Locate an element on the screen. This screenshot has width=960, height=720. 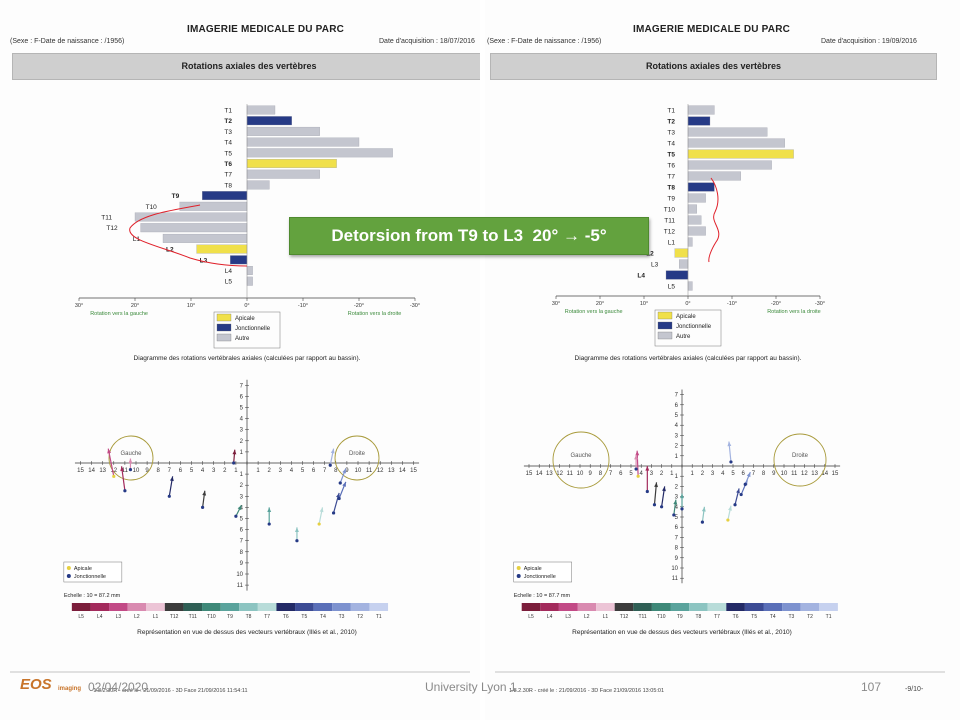
colorbar-label: T10 is located at coordinates (661, 617).